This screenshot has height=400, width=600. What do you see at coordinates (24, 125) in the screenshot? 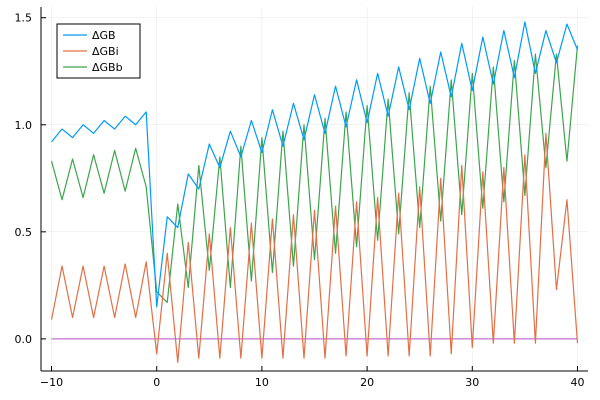
I see `y-tick-label: 1.0` at bounding box center [24, 125].